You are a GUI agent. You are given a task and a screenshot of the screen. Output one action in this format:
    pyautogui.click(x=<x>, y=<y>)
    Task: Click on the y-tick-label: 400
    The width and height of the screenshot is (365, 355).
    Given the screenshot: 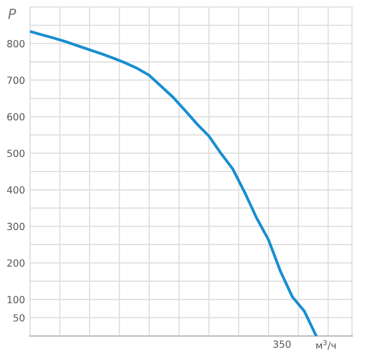 What is the action you would take?
    pyautogui.click(x=15, y=190)
    